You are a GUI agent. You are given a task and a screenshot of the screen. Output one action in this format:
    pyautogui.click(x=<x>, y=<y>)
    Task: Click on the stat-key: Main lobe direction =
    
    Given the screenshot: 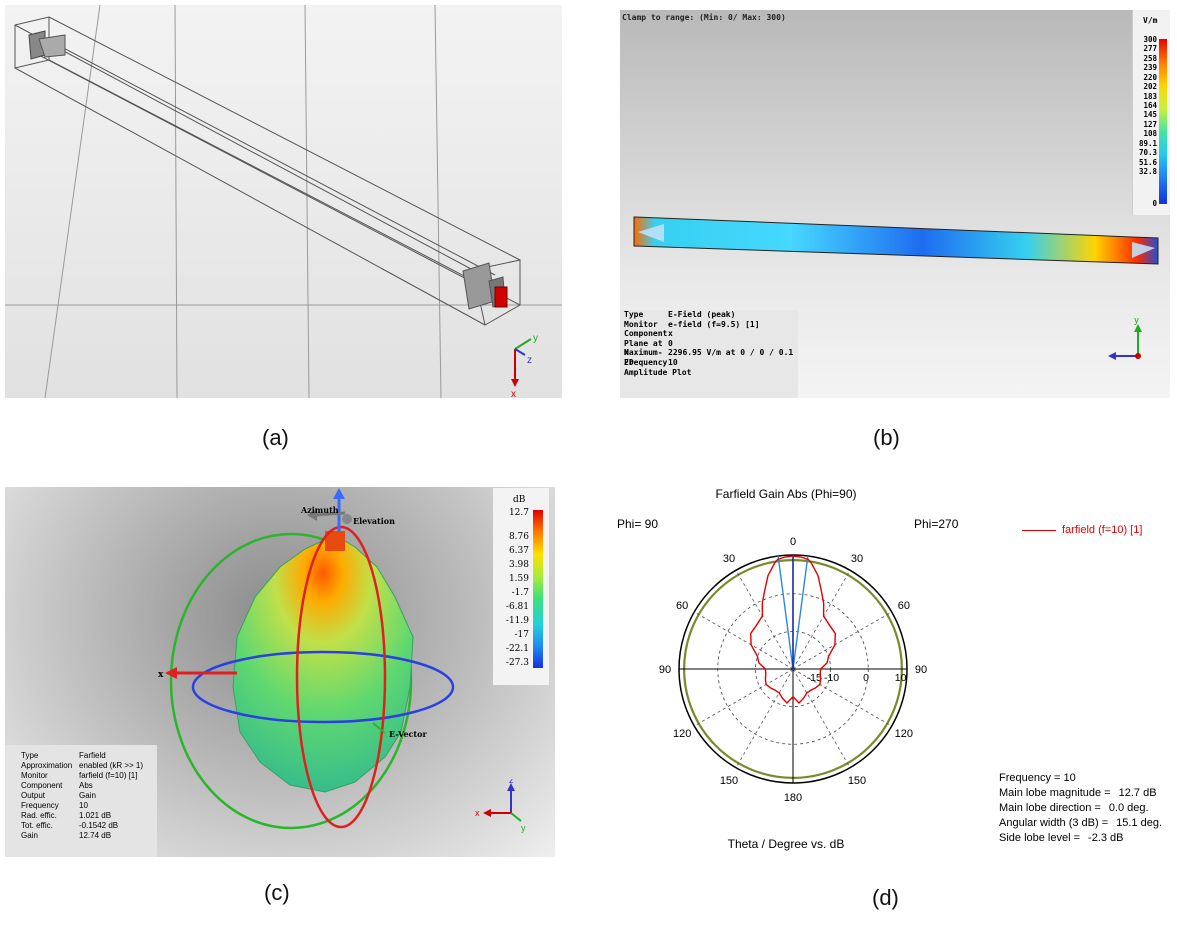 What is the action you would take?
    pyautogui.click(x=1050, y=808)
    